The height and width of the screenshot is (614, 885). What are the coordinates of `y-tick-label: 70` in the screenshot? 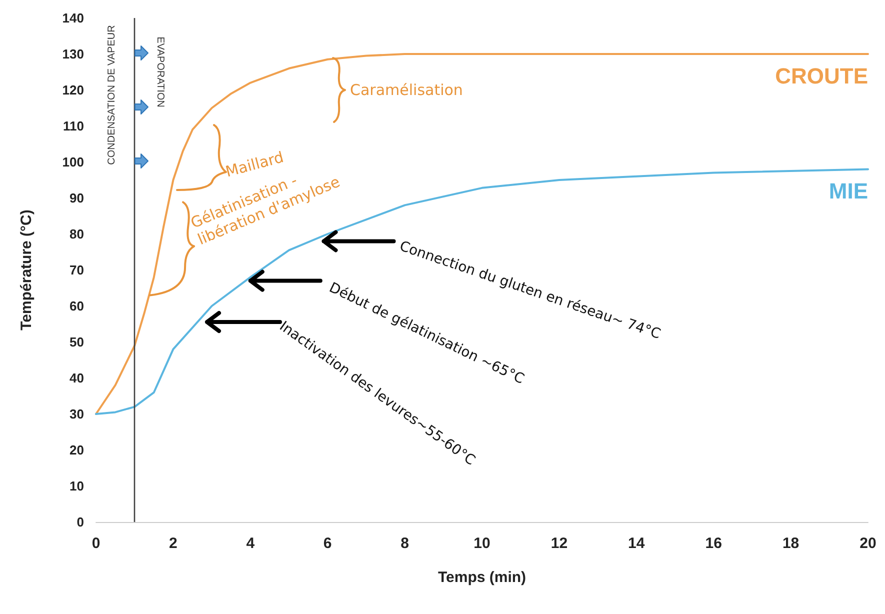 It's located at (77, 270).